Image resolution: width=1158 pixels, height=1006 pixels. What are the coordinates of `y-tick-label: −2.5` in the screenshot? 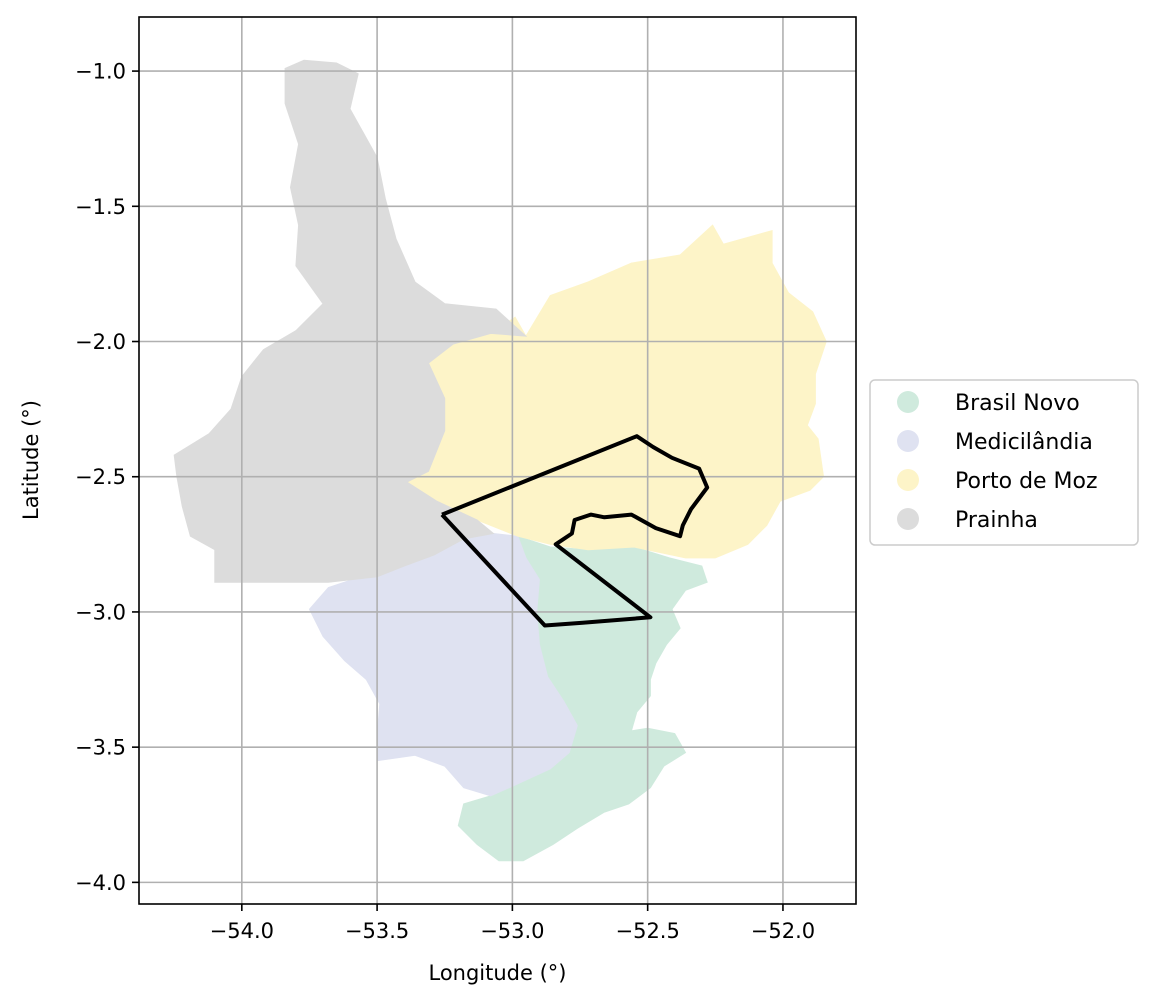 It's located at (100, 477).